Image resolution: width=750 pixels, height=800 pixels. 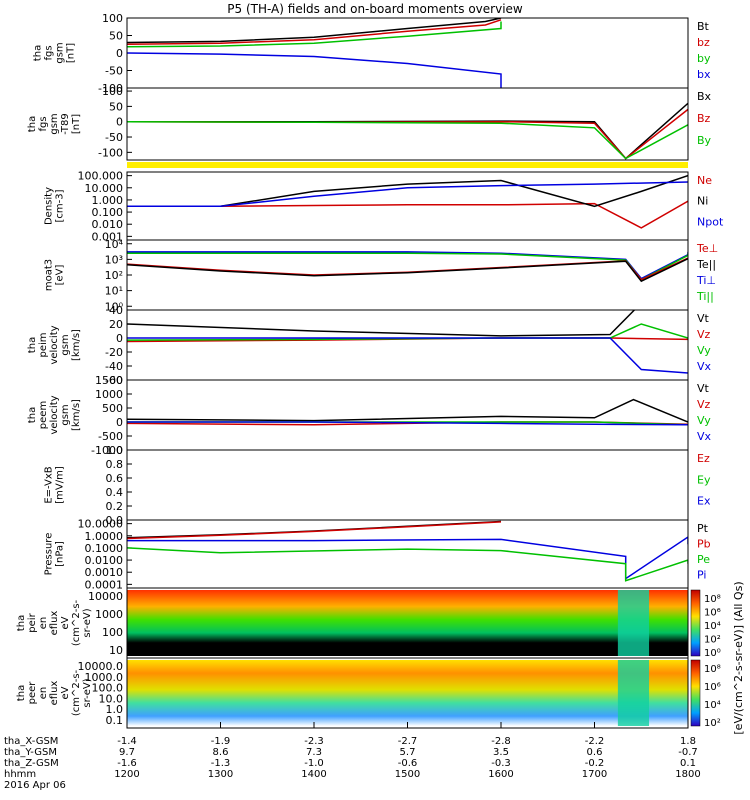 I want to click on series-Pi-line, so click(x=407, y=558).